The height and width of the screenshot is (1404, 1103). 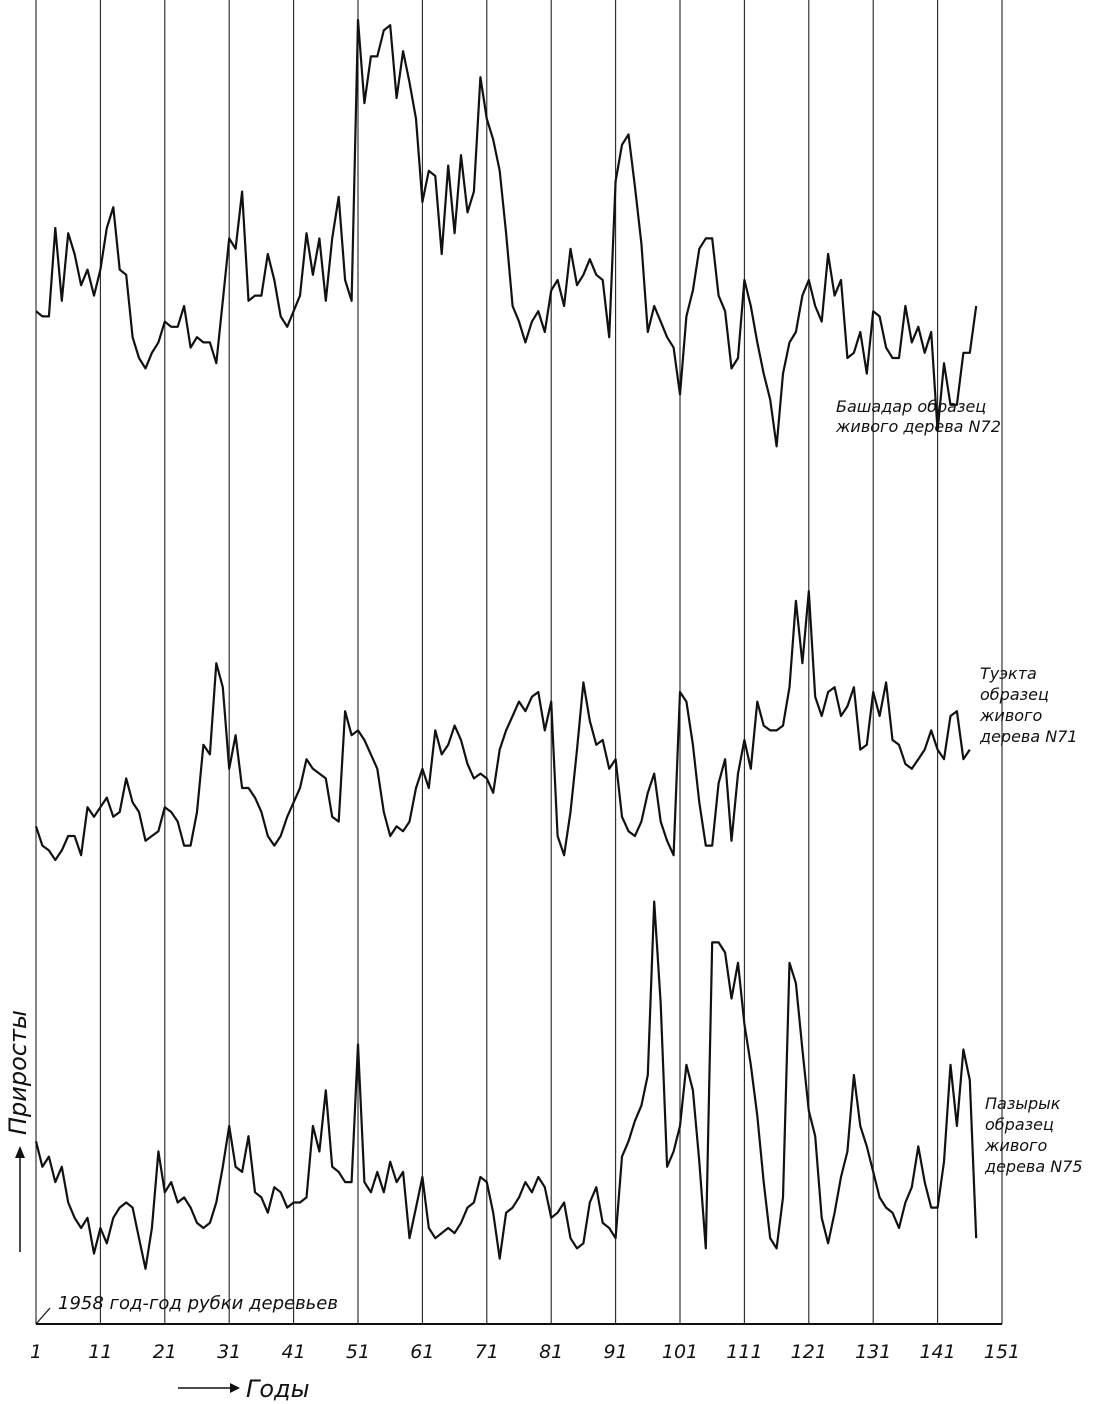 I want to click on x-tick-label: 31, so click(x=229, y=1352).